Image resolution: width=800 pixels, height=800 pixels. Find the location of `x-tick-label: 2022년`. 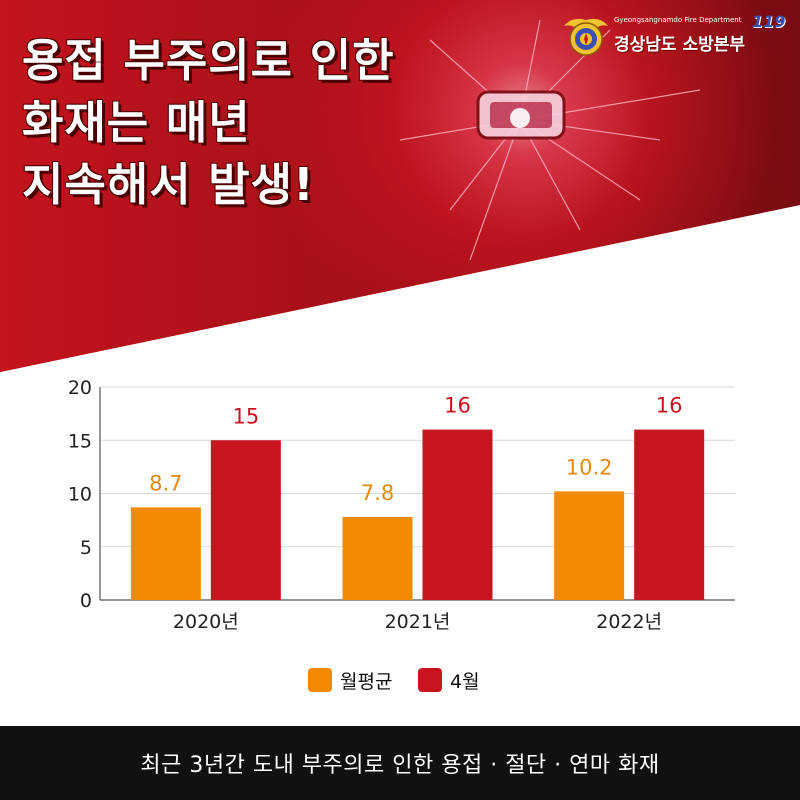

x-tick-label: 2022년 is located at coordinates (629, 622).